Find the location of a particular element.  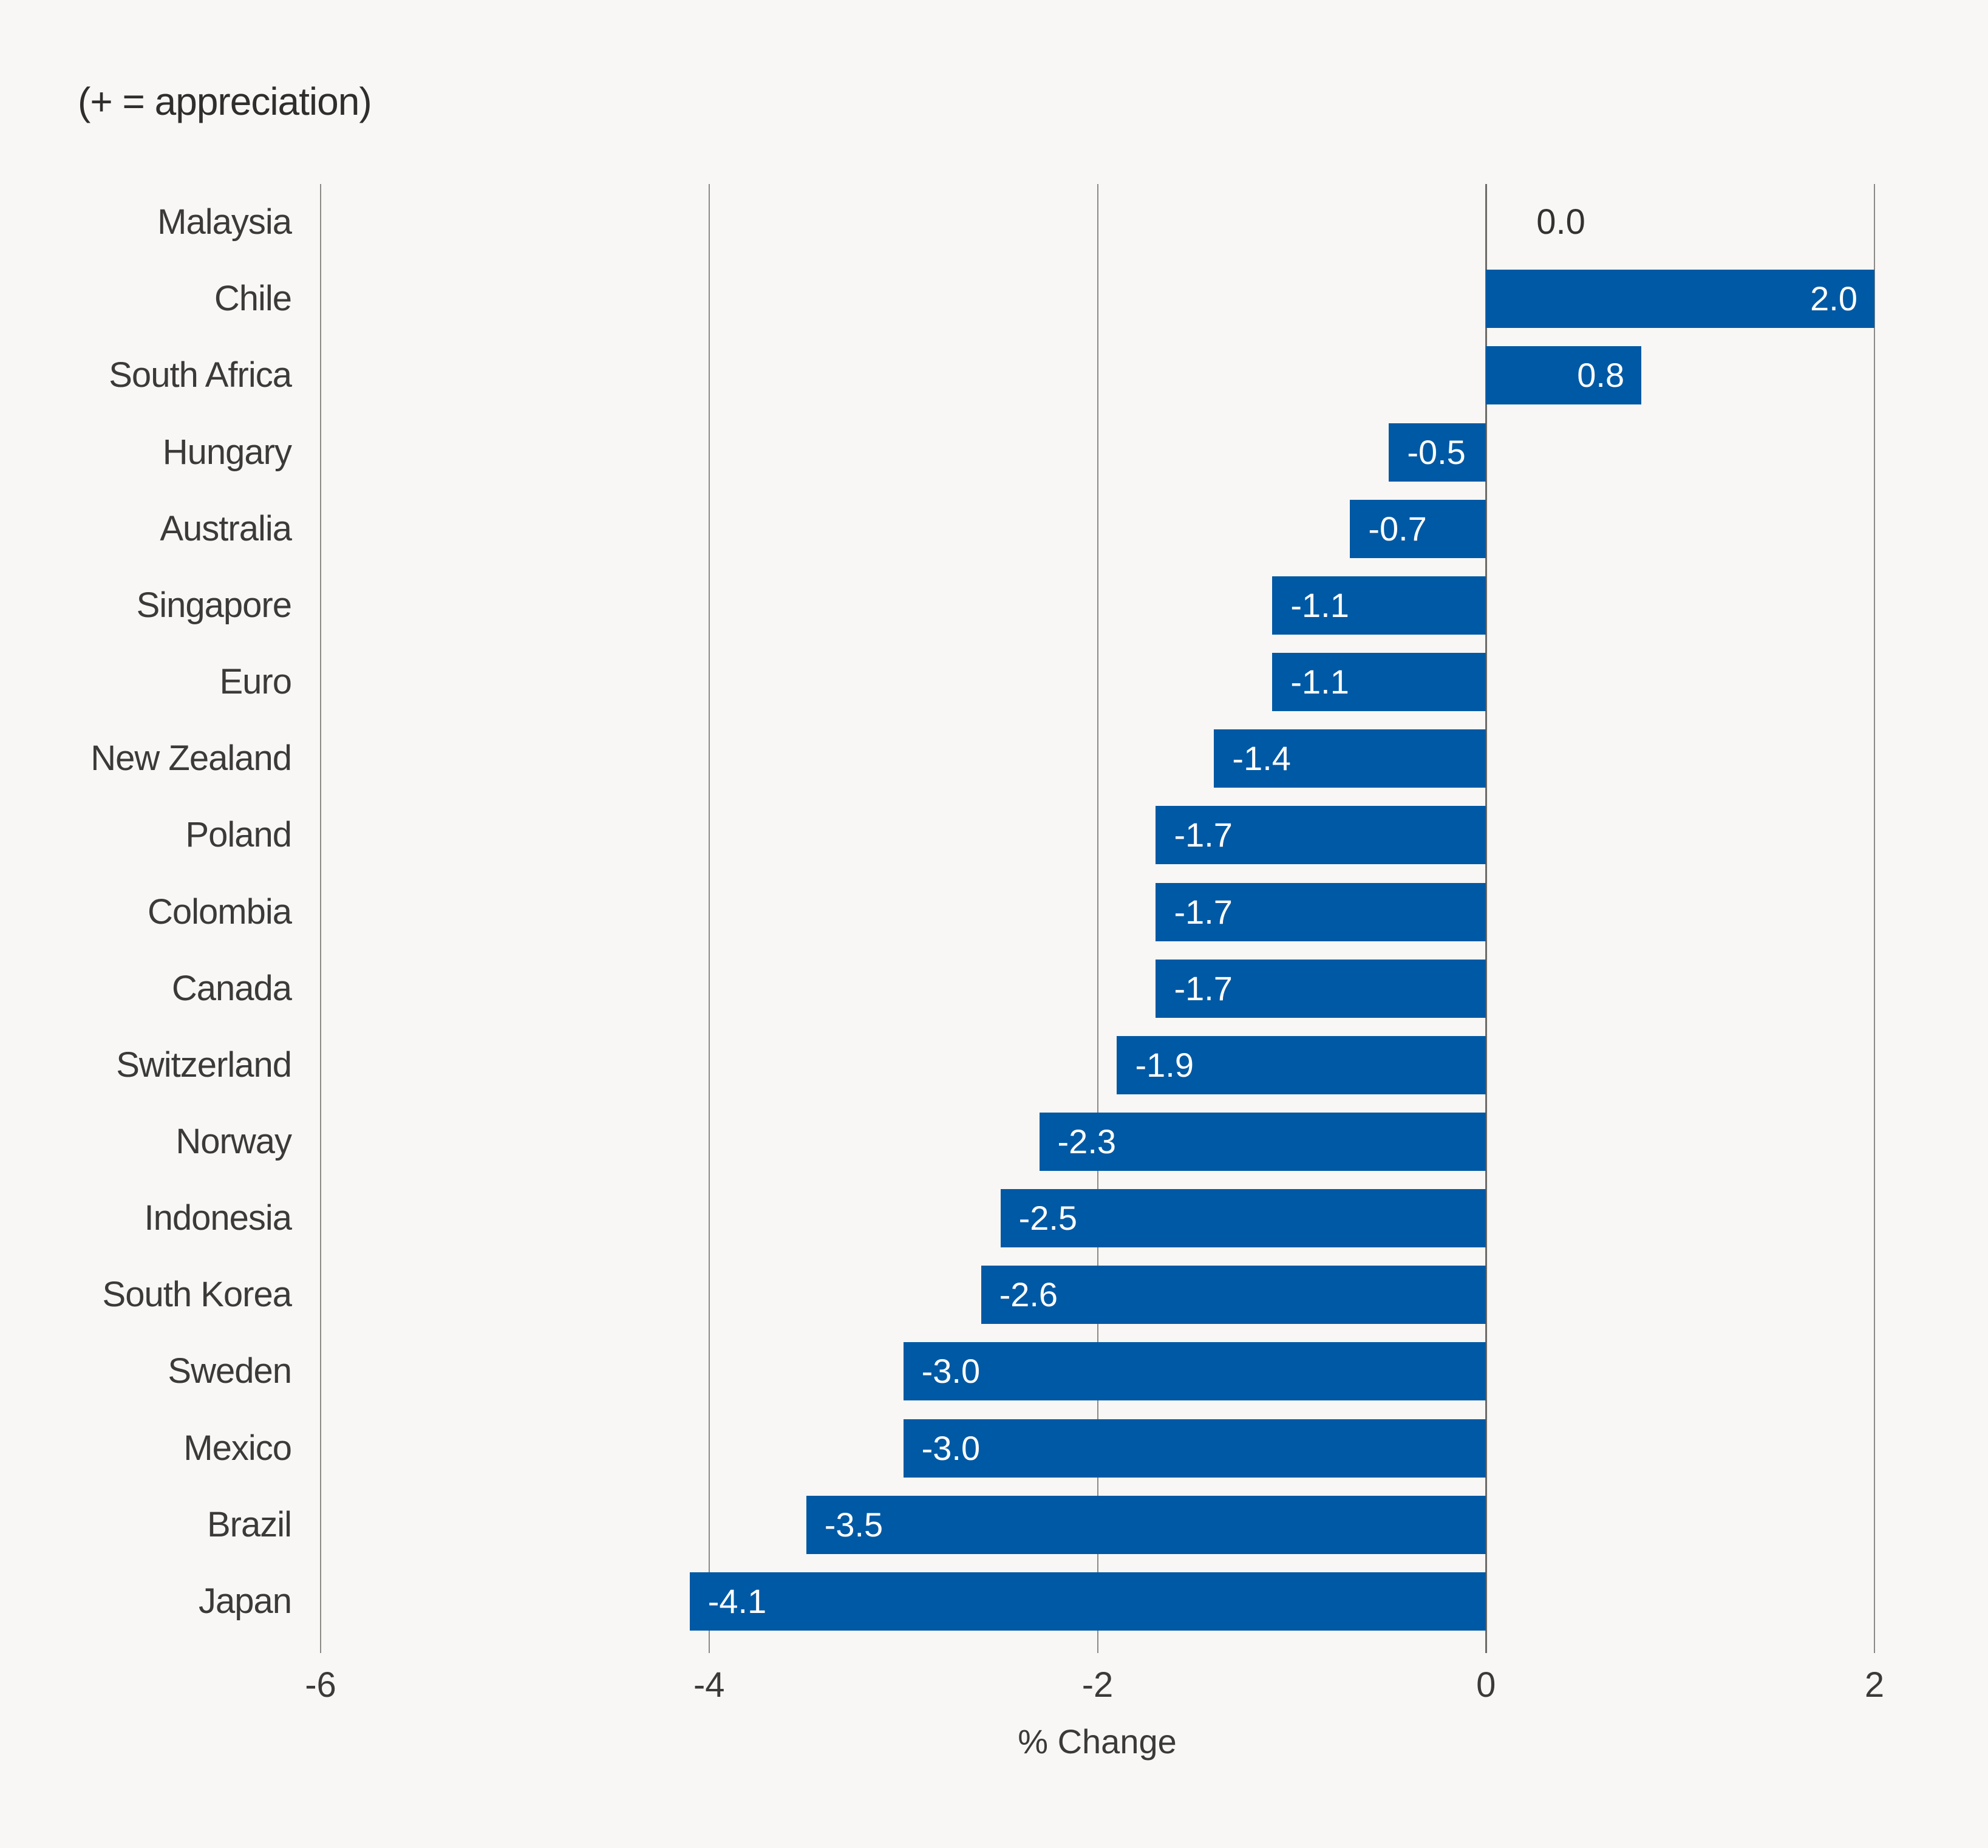

bar-value-label: -2.5 is located at coordinates (1048, 1219).